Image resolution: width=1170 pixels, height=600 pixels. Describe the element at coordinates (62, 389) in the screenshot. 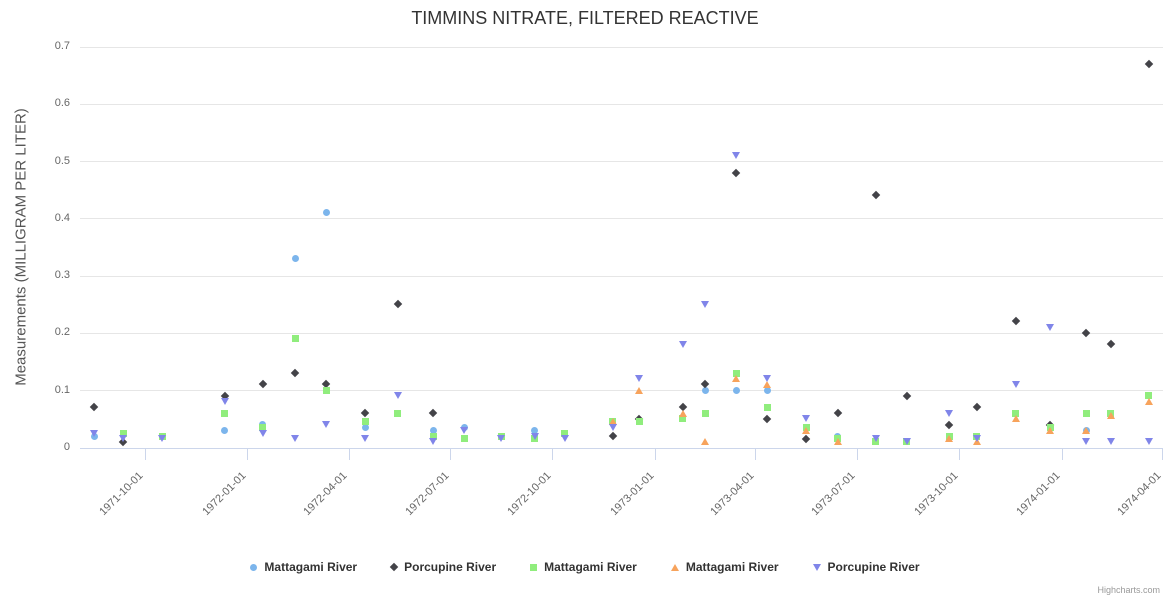

I see `y-axis-tick-label: 0.1` at that location.